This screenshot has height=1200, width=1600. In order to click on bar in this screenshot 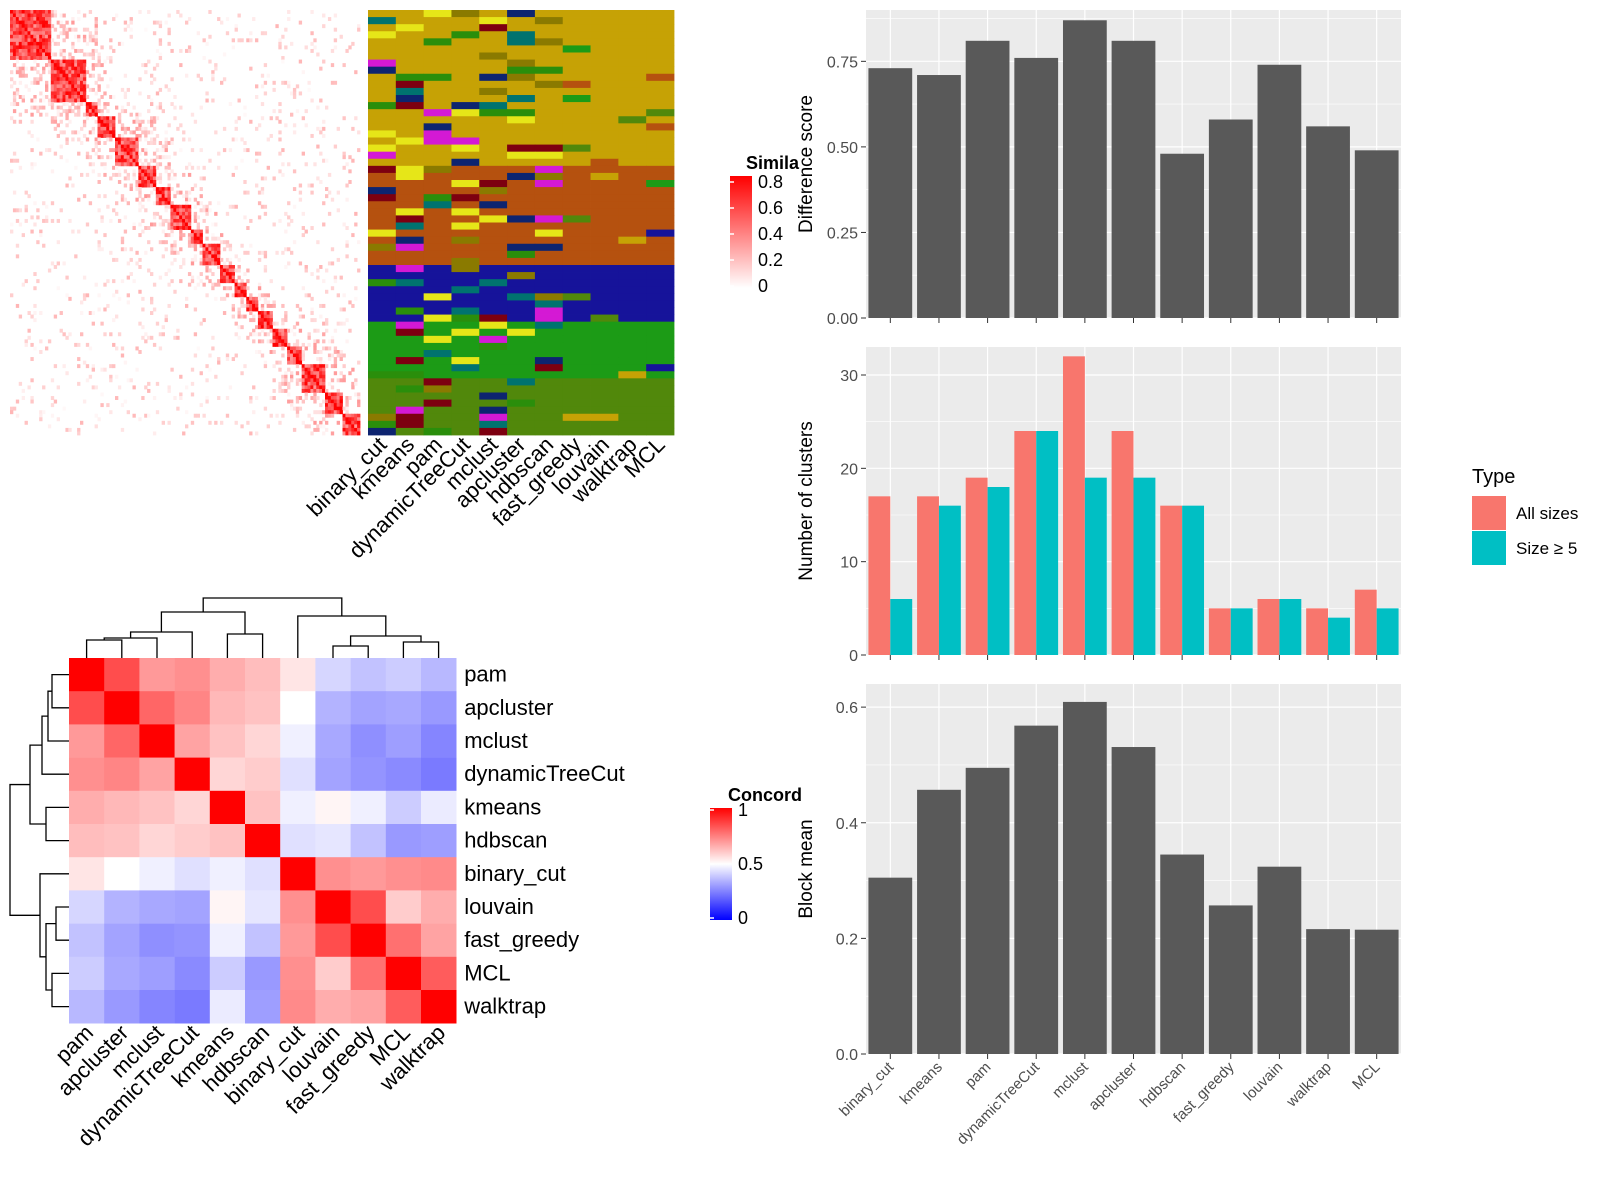, I will do `click(901, 627)`.